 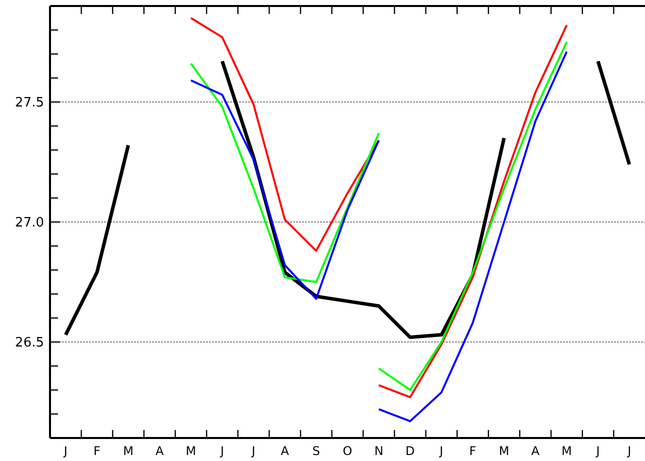 What do you see at coordinates (29, 343) in the screenshot?
I see `y-tick-label: 26.5` at bounding box center [29, 343].